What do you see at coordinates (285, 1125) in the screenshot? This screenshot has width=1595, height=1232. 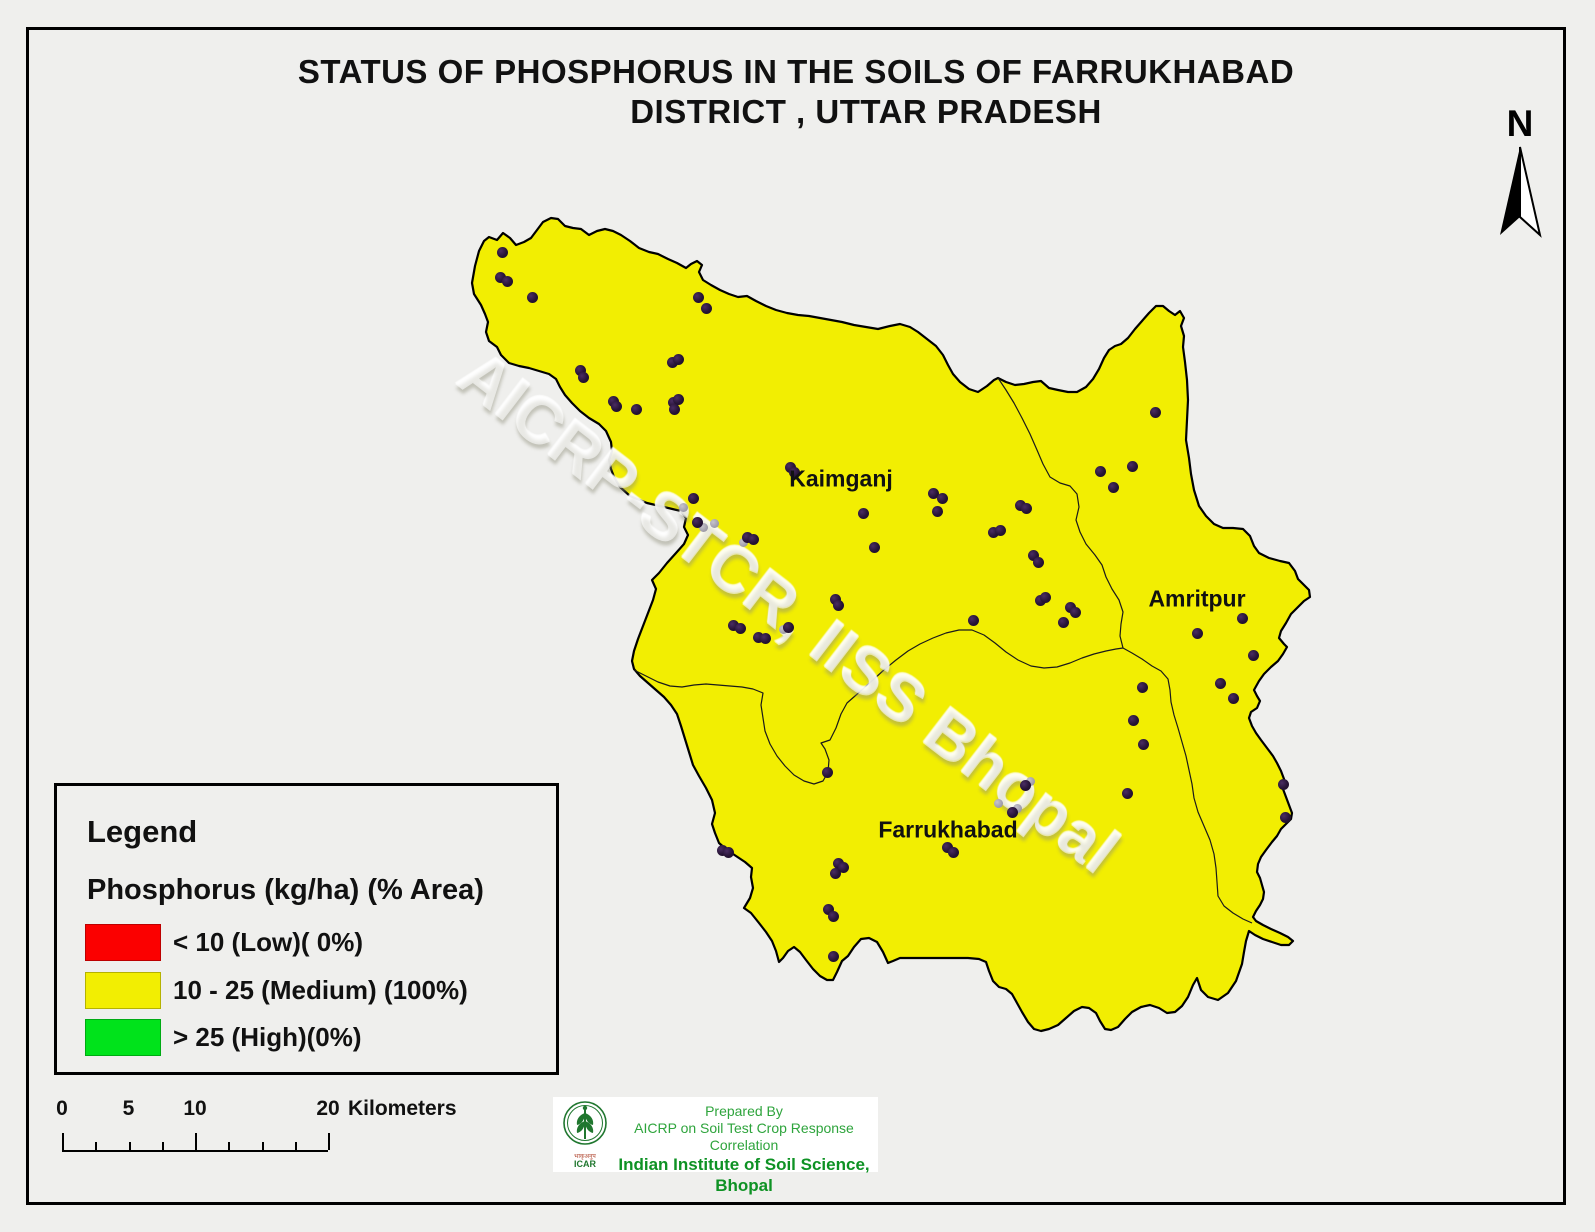 I see `scale-bar: 0 5 10 20 Kilometers` at bounding box center [285, 1125].